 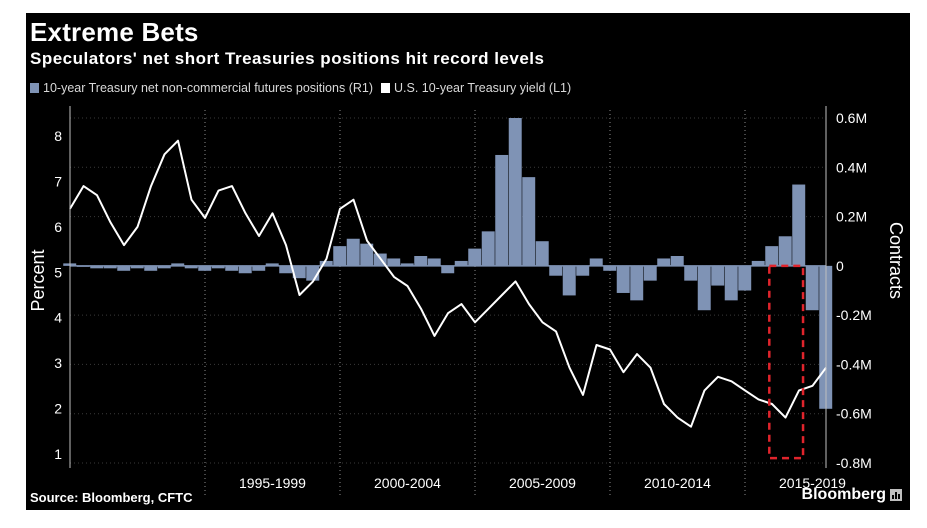 I want to click on right-axis-tick-label: -0.2M, so click(x=854, y=315).